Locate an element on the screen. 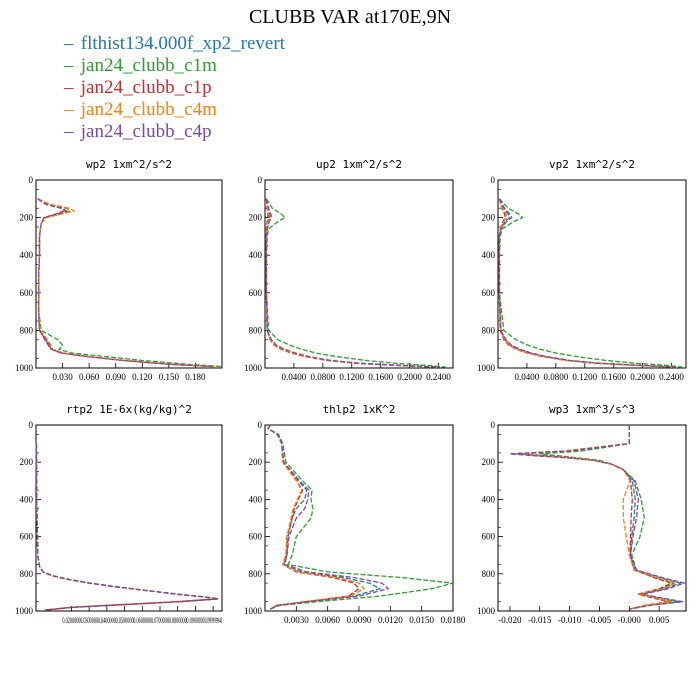 This screenshot has height=700, width=700. legend-entry: – jan24_clubb_c1p is located at coordinates (174, 88).